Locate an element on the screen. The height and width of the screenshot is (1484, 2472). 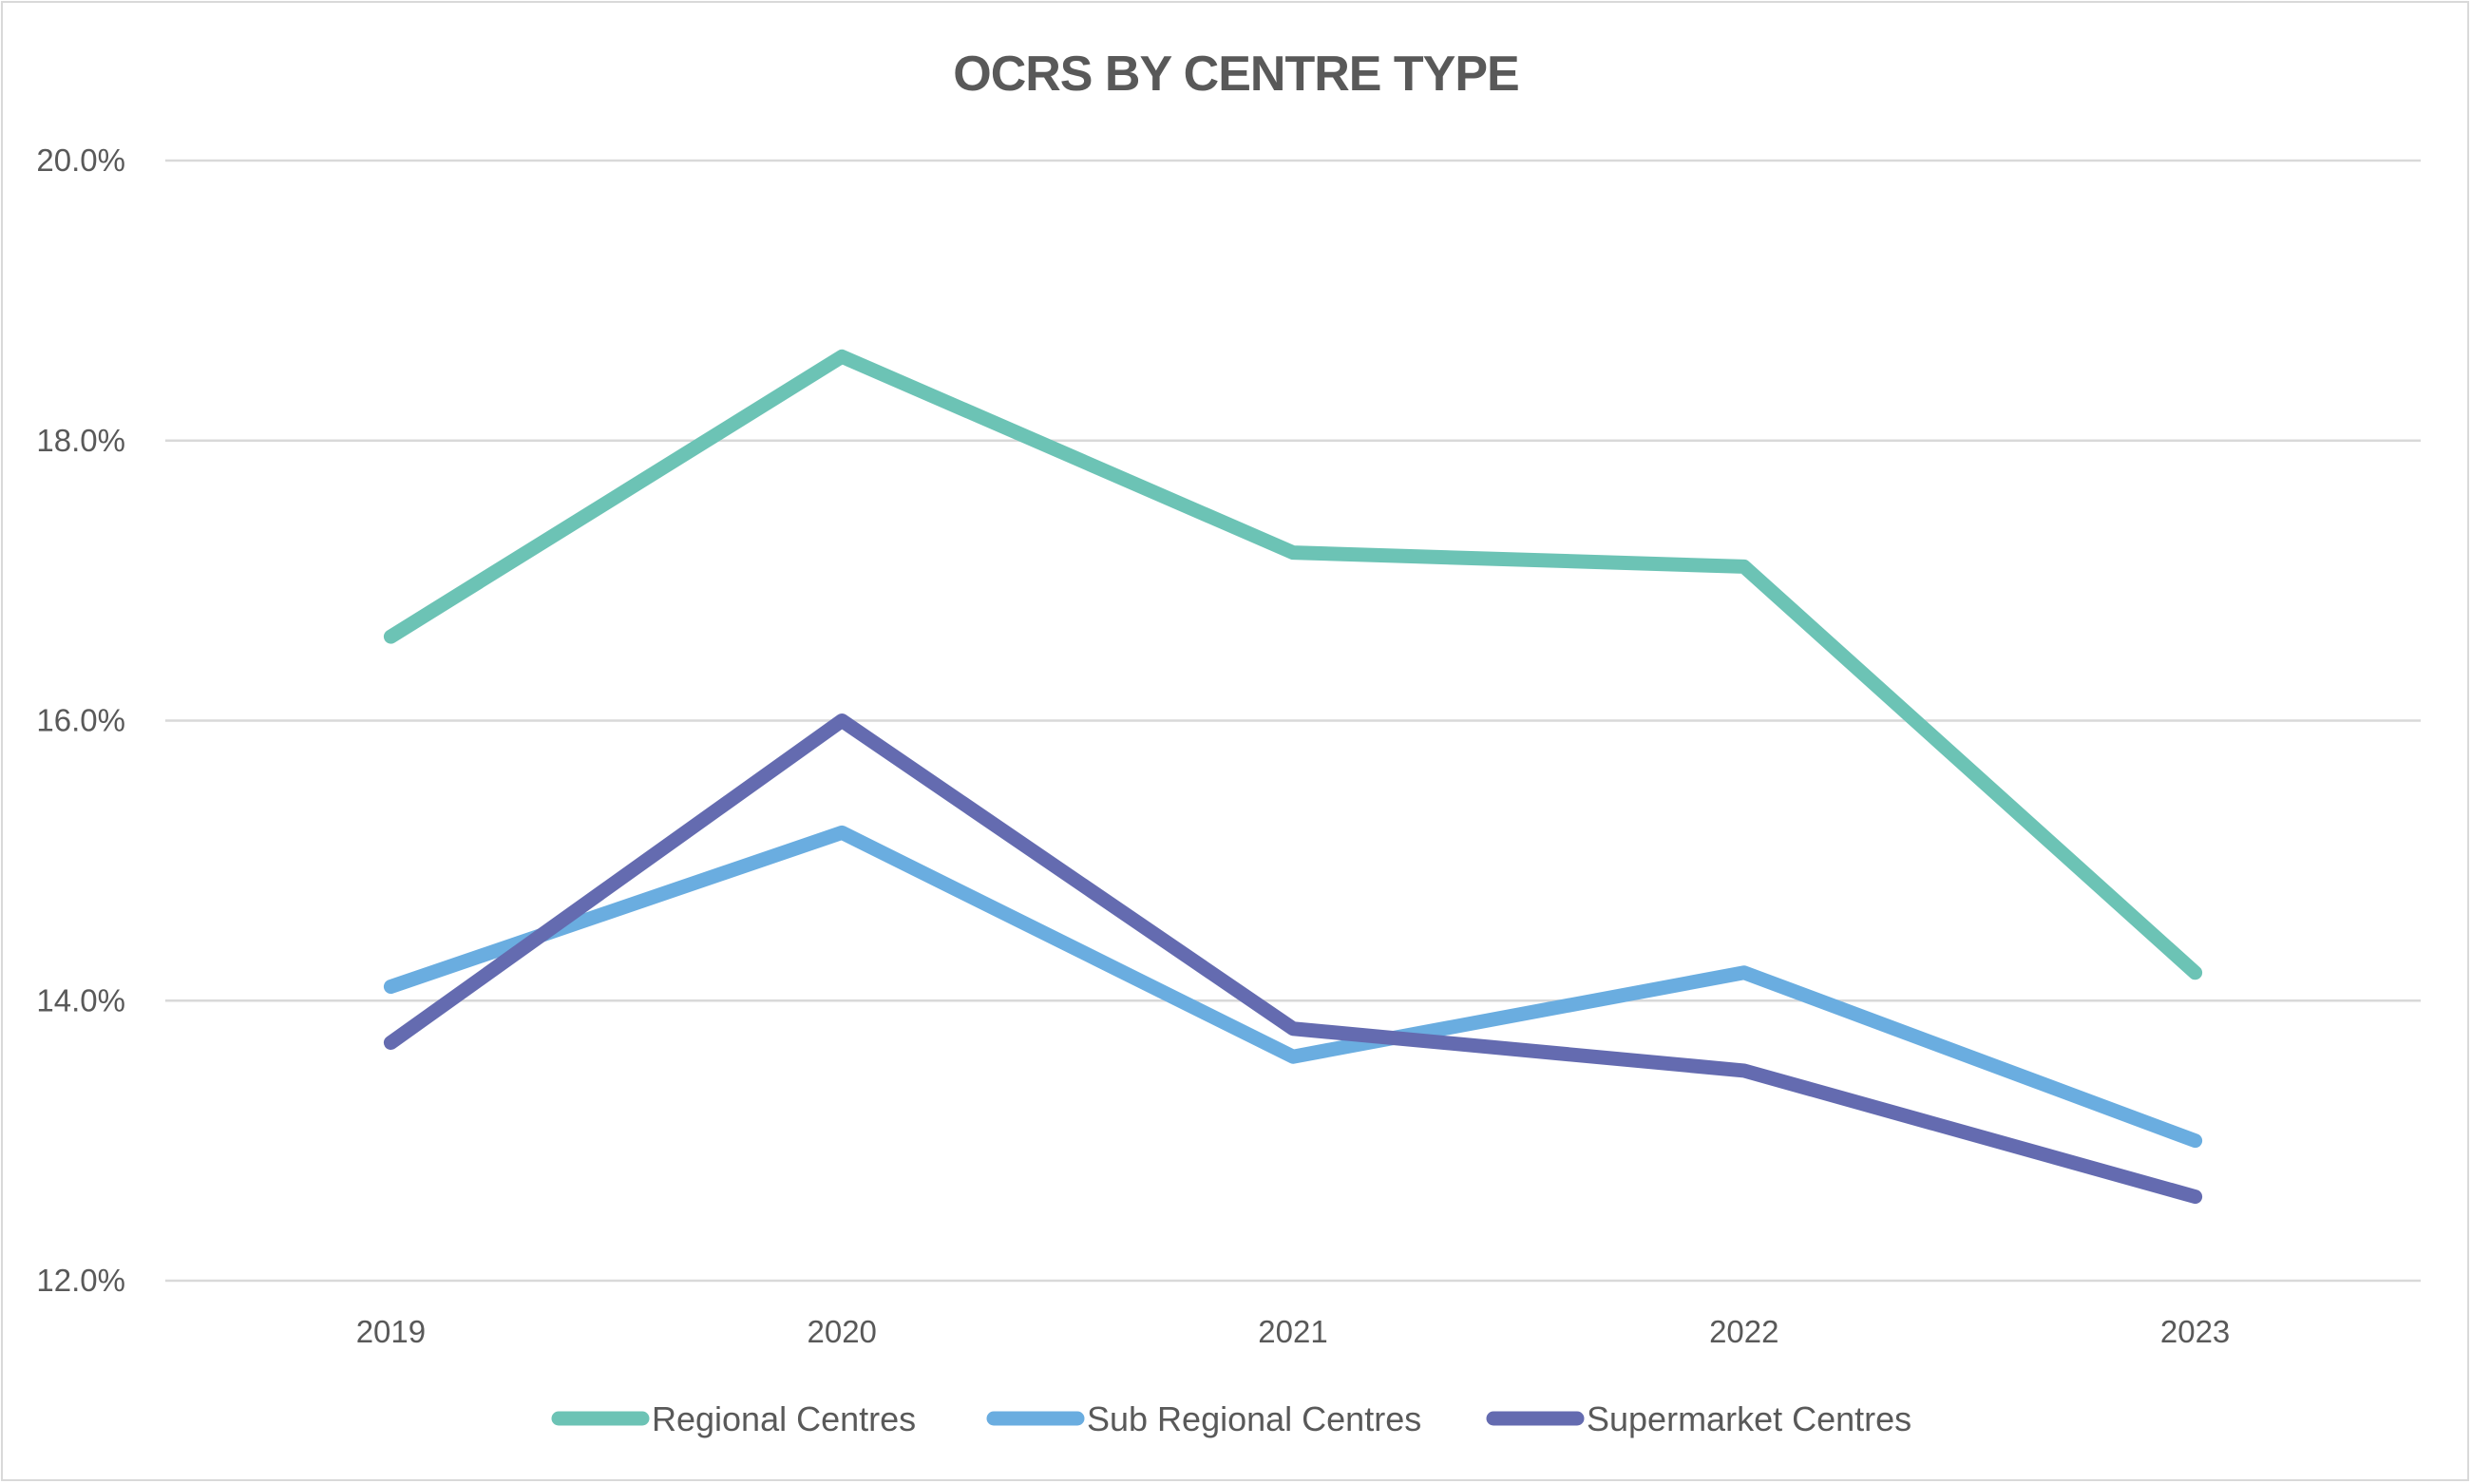
x-tick-label: 2019 is located at coordinates (391, 1331).